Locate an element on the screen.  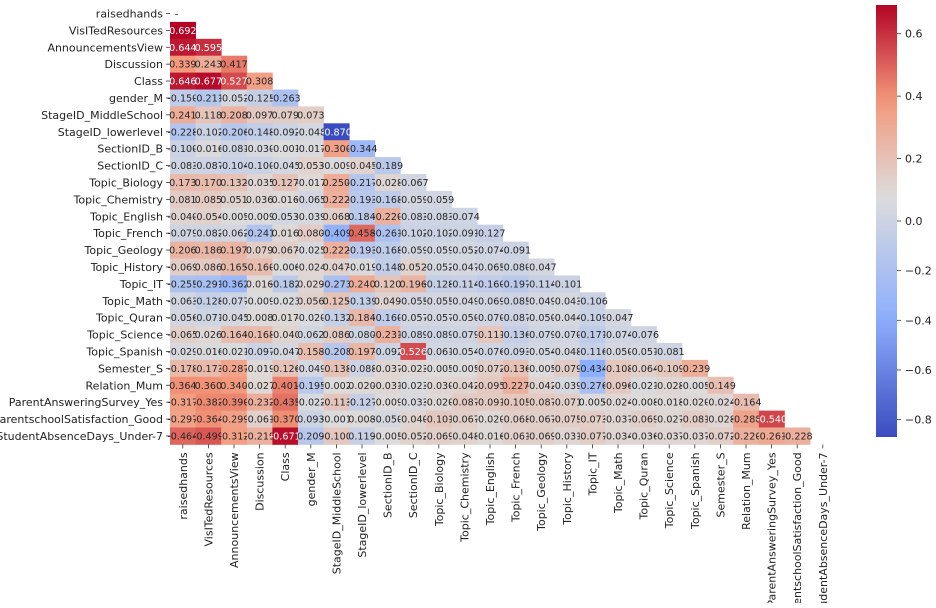
y-tick-label: Topic_Chemistry is located at coordinates (118, 199).